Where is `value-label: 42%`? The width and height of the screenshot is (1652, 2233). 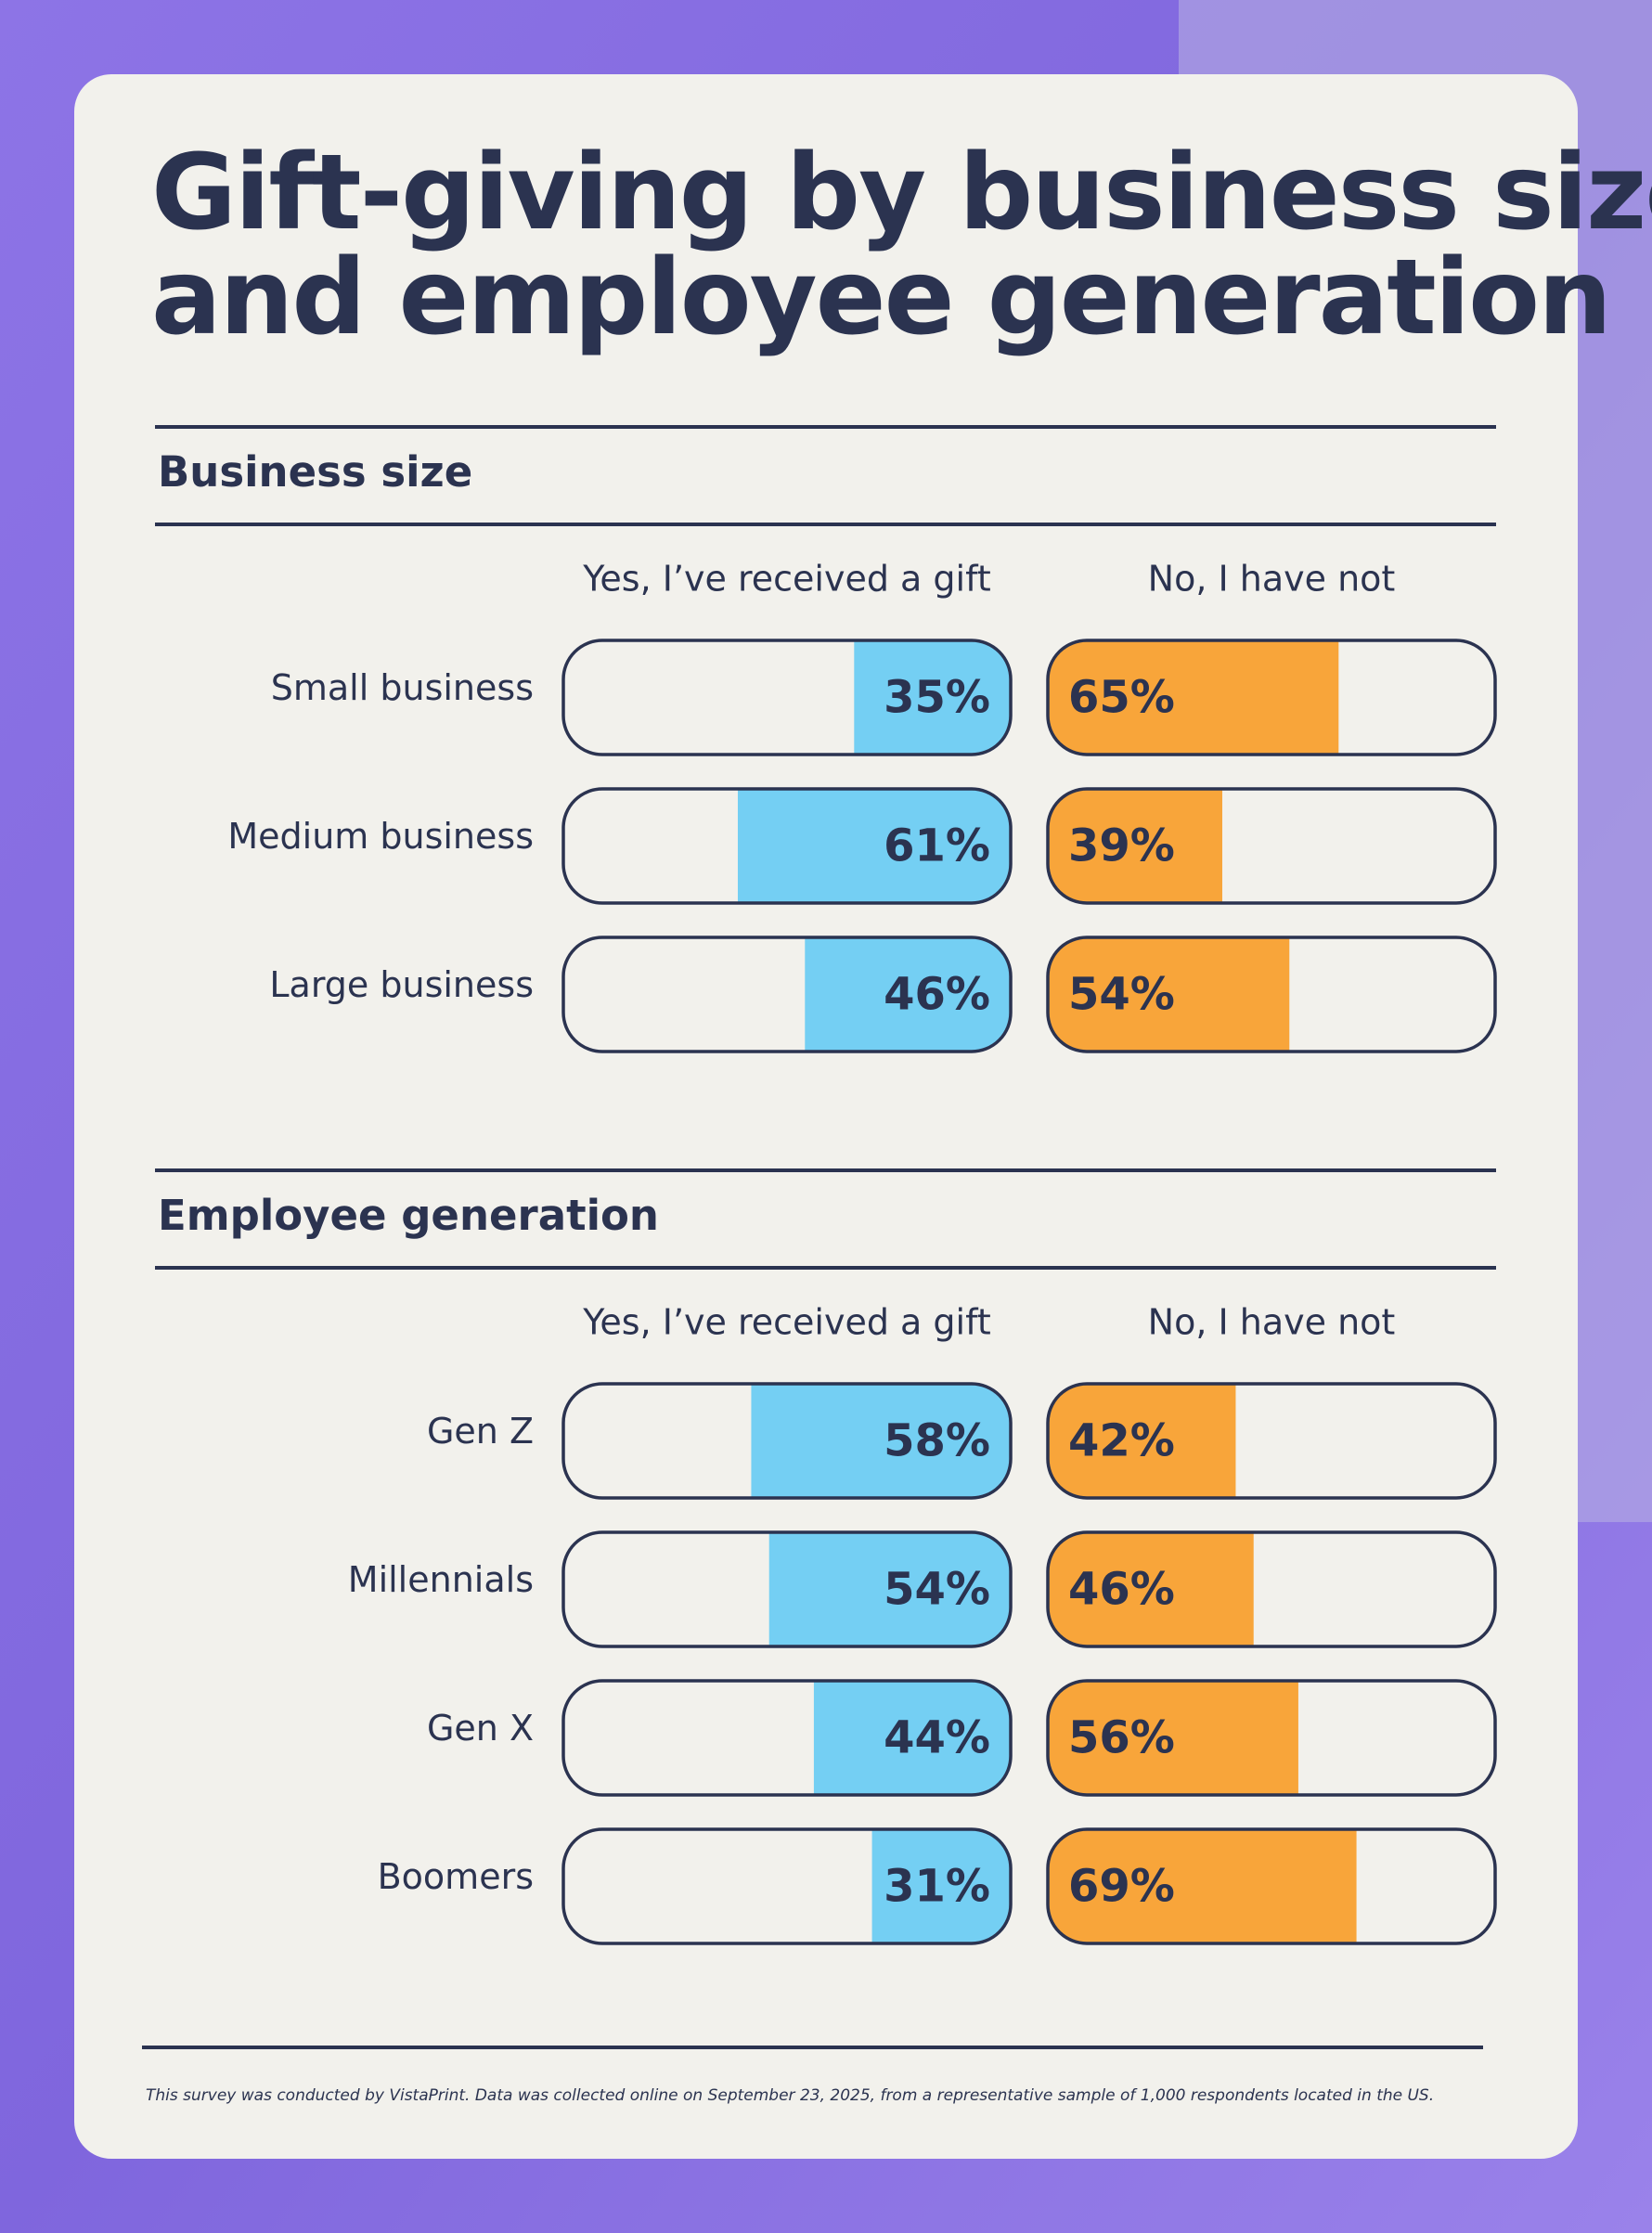 value-label: 42% is located at coordinates (1121, 1441).